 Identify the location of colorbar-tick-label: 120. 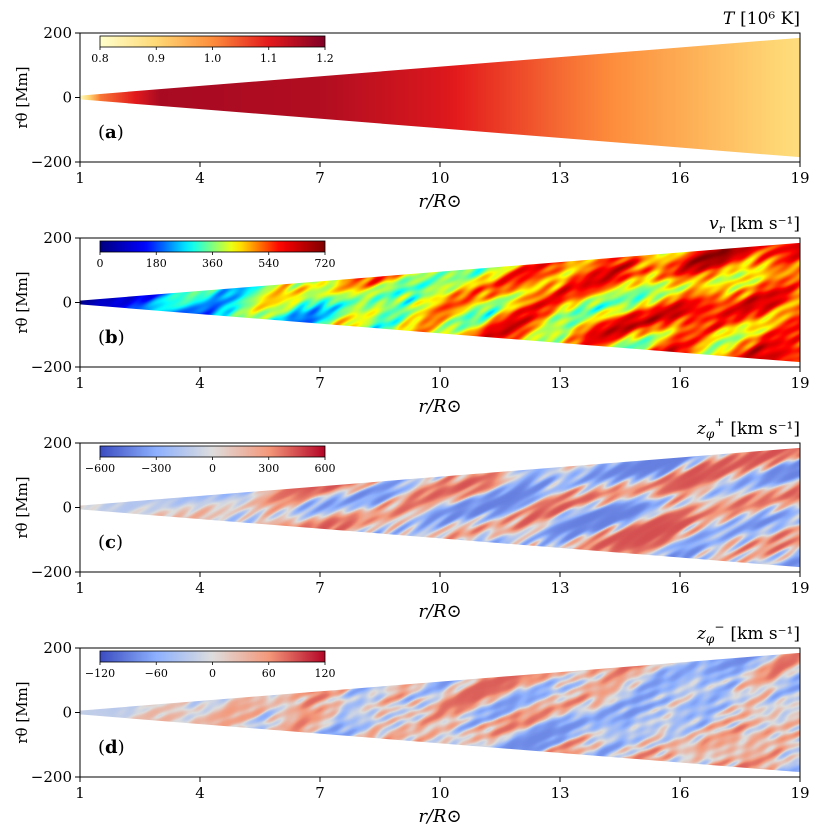
(325, 673).